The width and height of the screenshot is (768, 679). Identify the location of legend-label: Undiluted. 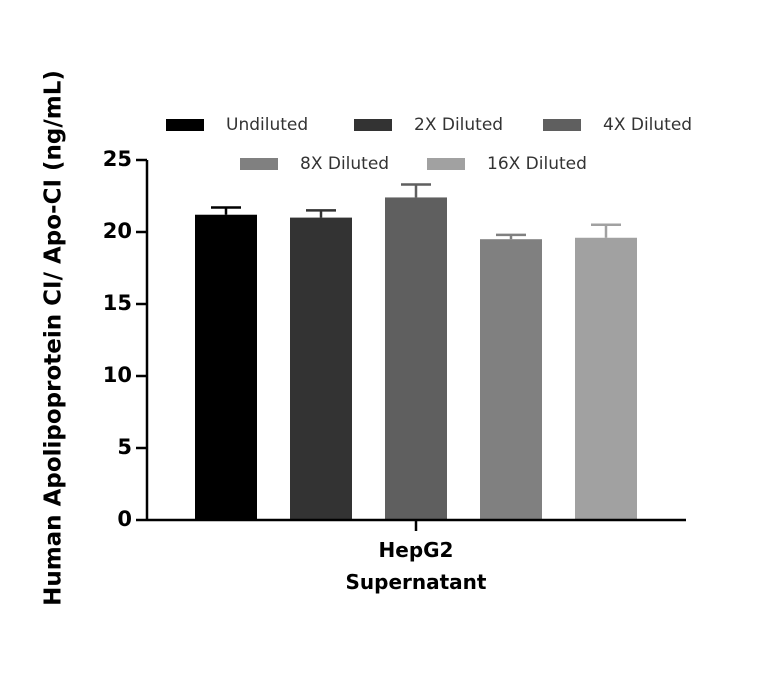
(267, 125).